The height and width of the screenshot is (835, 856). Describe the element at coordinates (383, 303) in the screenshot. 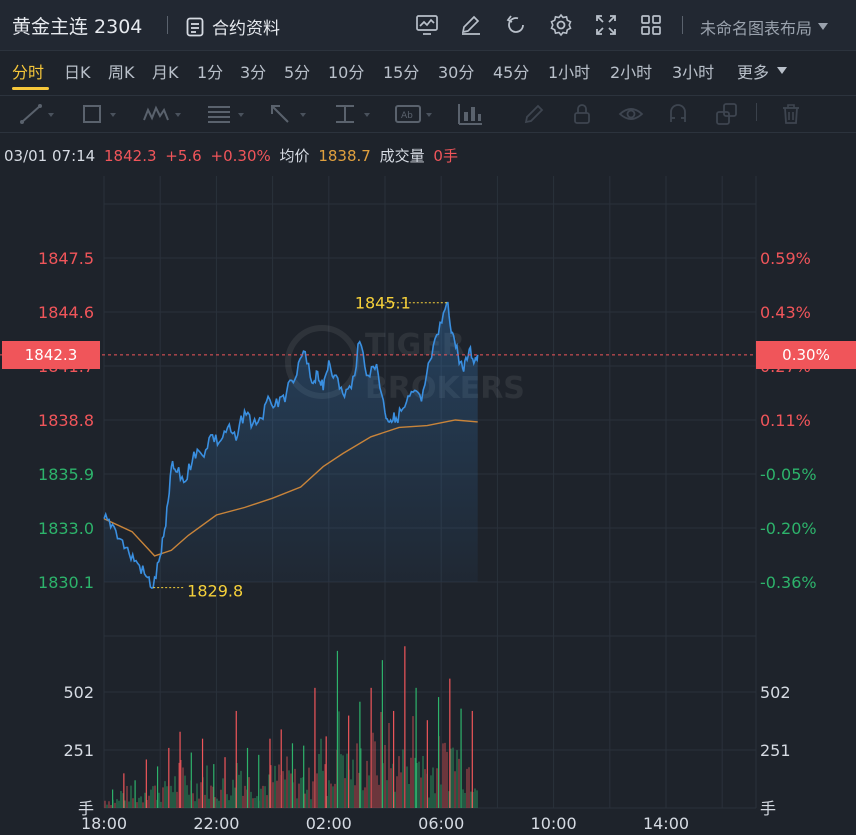

I see `high-price-label: 1845.1` at that location.